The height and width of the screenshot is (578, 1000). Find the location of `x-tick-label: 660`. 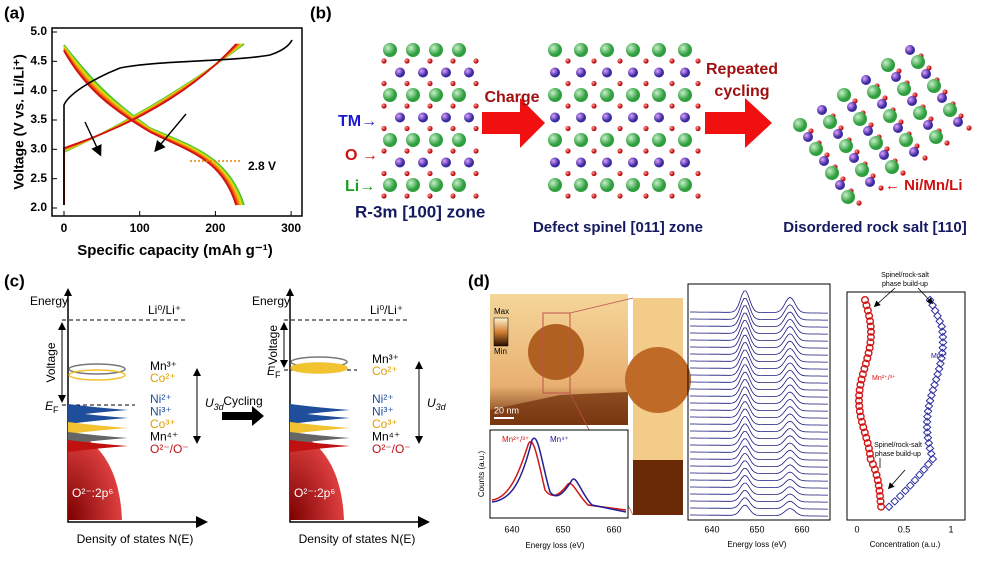

x-tick-label: 660 is located at coordinates (801, 529).